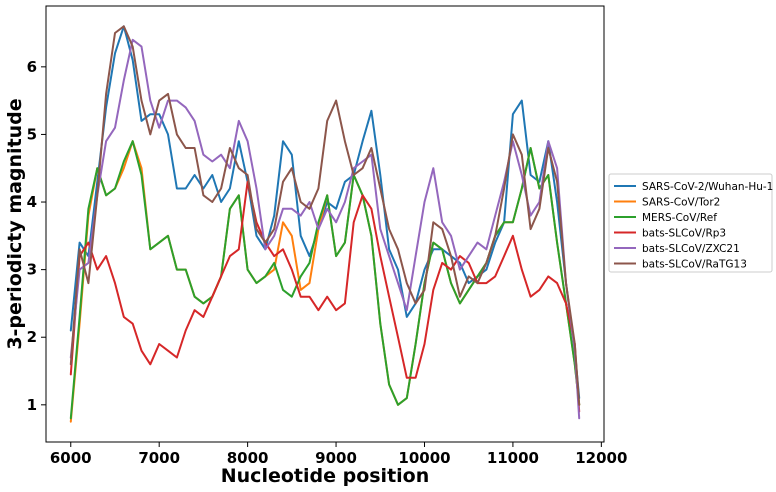 The width and height of the screenshot is (776, 492). I want to click on legend-label-3: bats-SLCoV/Rp3, so click(684, 234).